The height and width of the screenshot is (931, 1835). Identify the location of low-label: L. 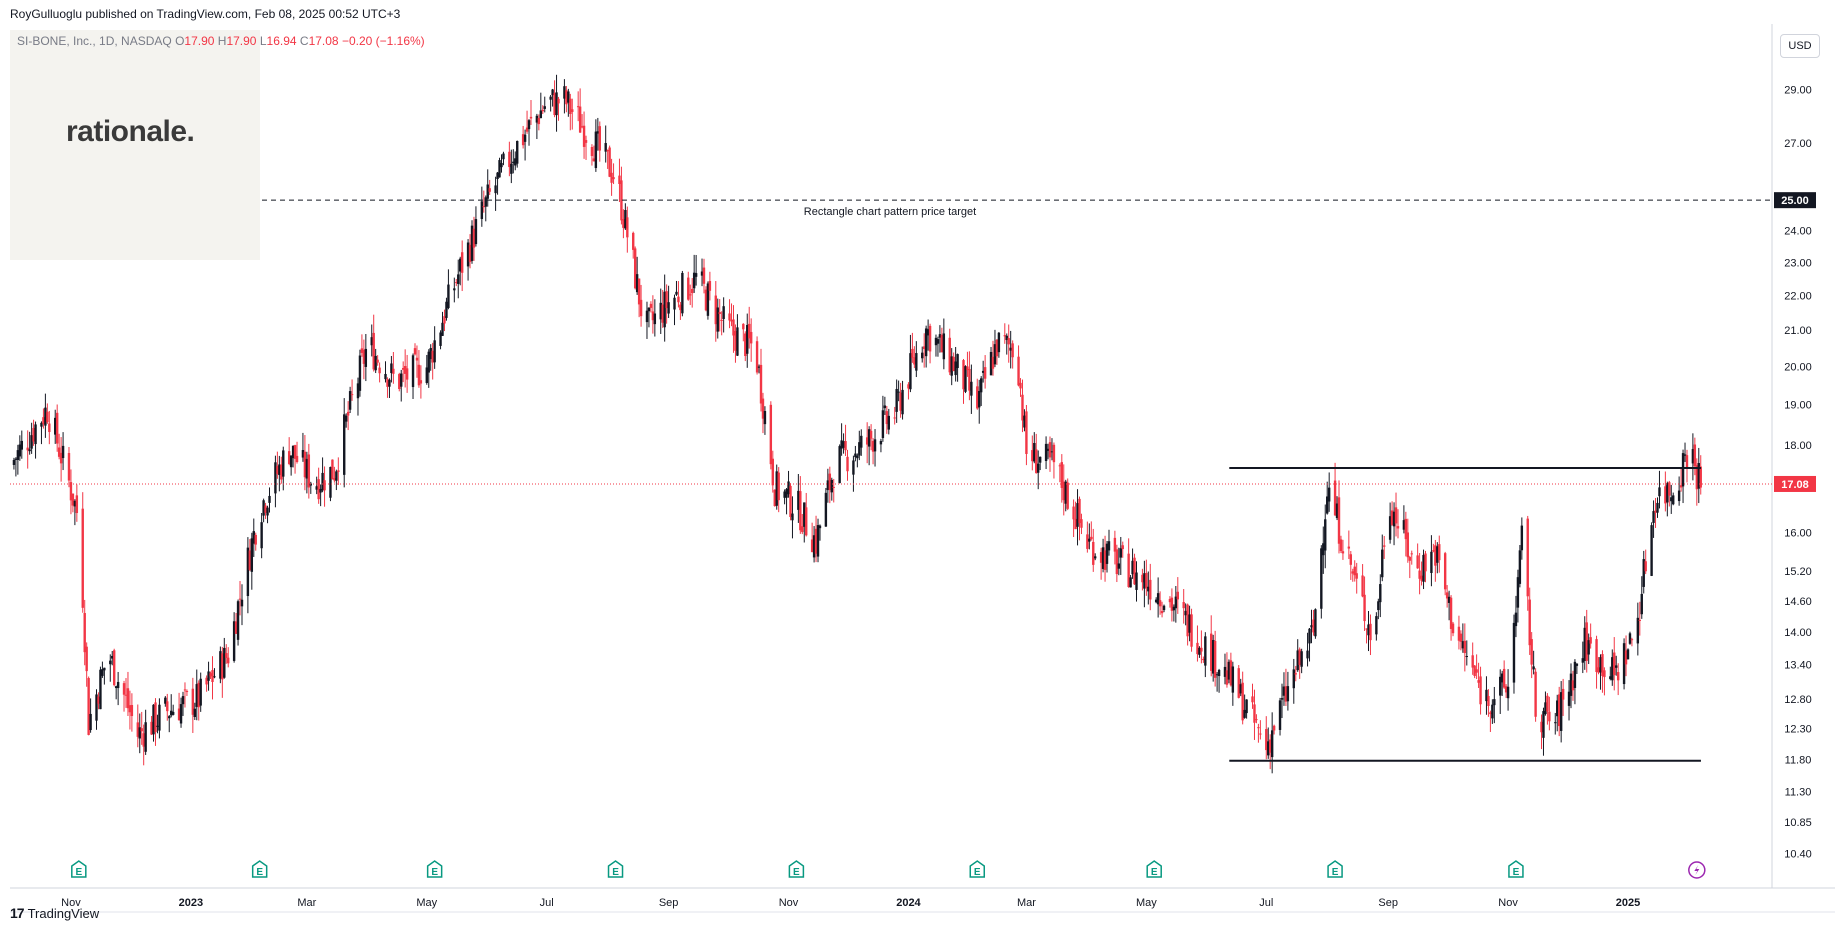
(263, 41).